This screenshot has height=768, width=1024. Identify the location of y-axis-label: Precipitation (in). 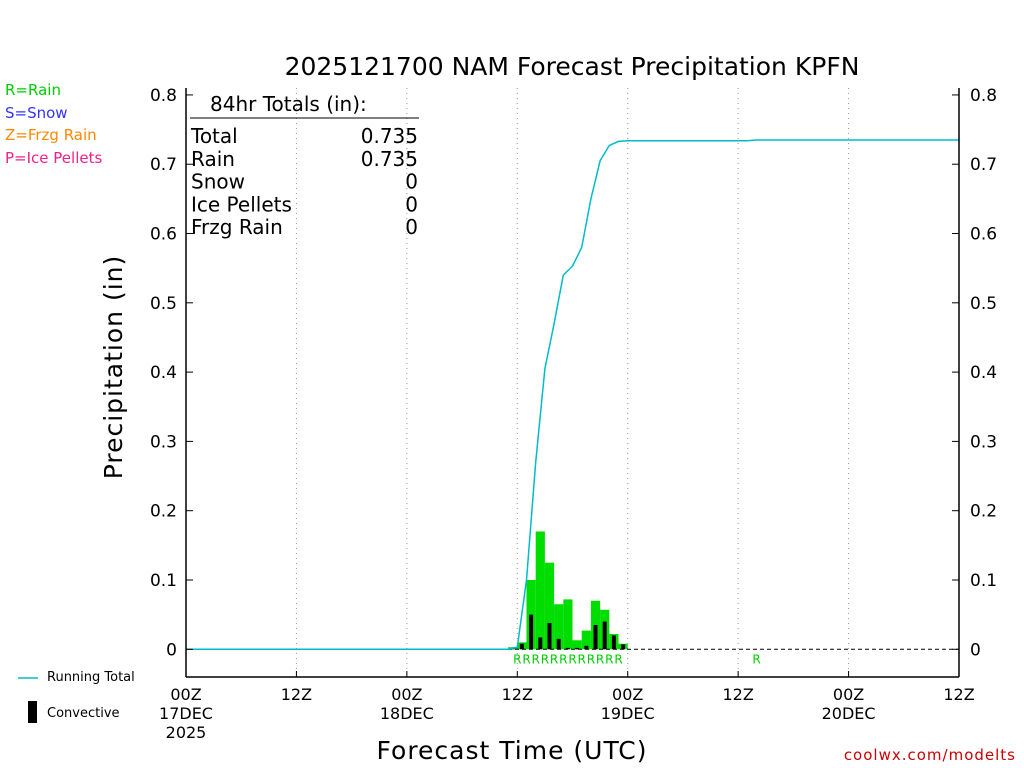
(113, 367).